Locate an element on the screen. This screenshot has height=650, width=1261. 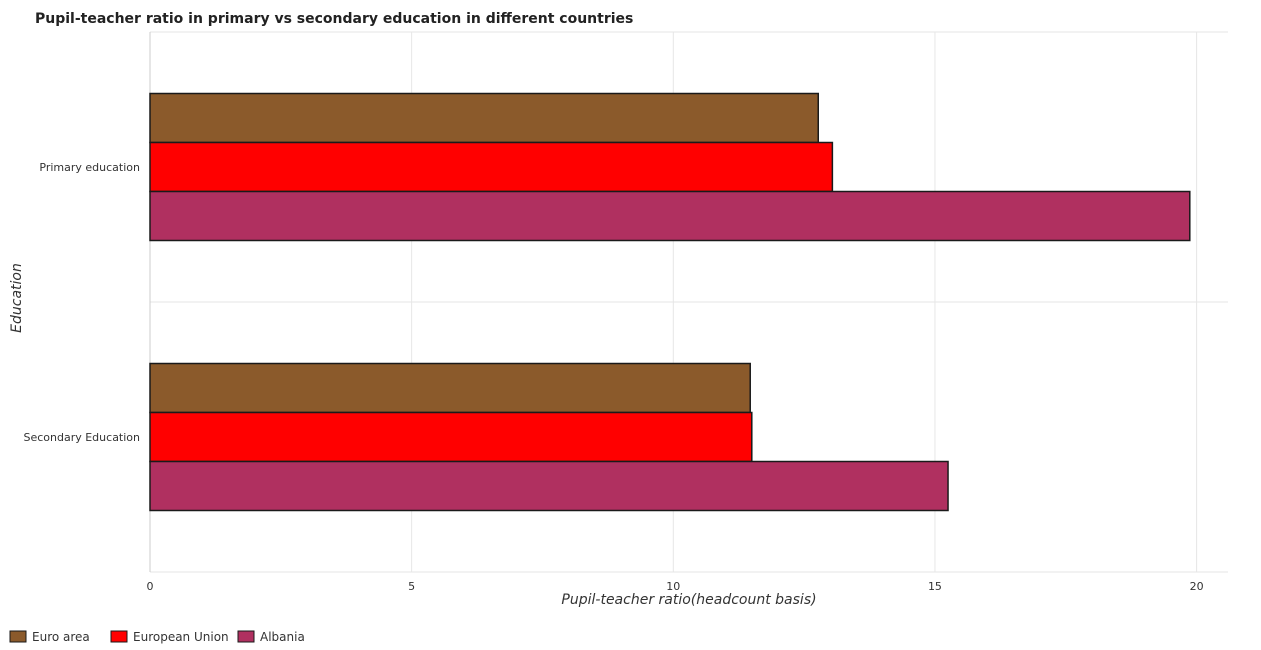
legend-swatch-albania is located at coordinates (246, 636).